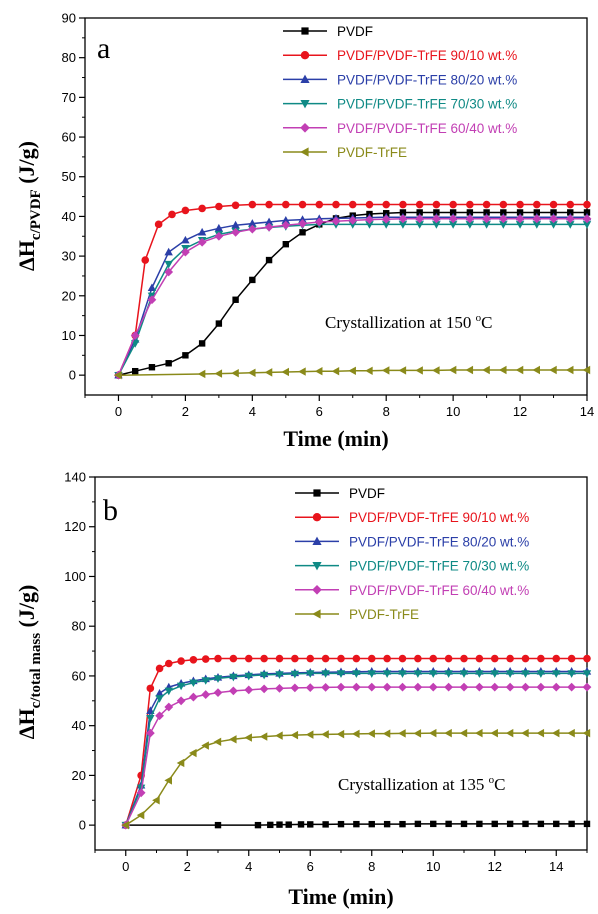  Describe the element at coordinates (69, 18) in the screenshot. I see `y-tick-label: 90` at that location.